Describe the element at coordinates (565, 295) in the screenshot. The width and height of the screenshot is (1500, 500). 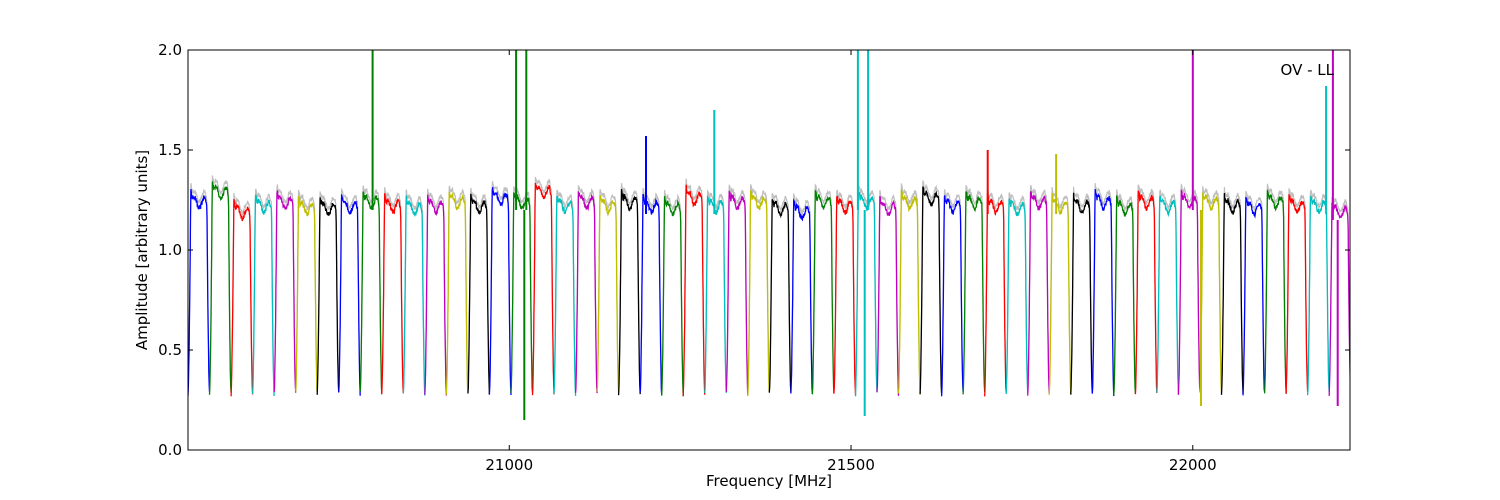
I see `channel-18-line` at that location.